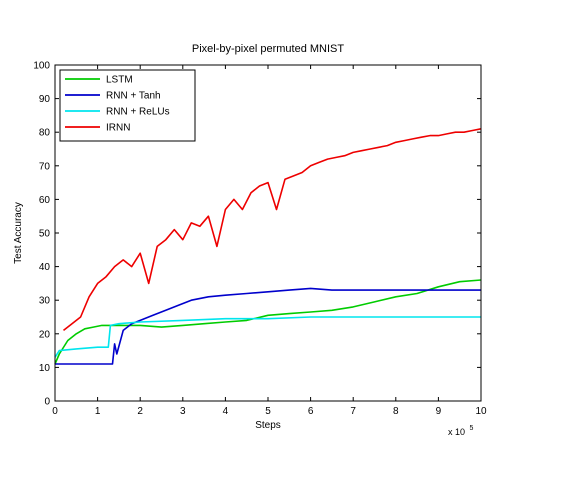 The width and height of the screenshot is (568, 486). I want to click on x-tick-label: 6, so click(311, 411).